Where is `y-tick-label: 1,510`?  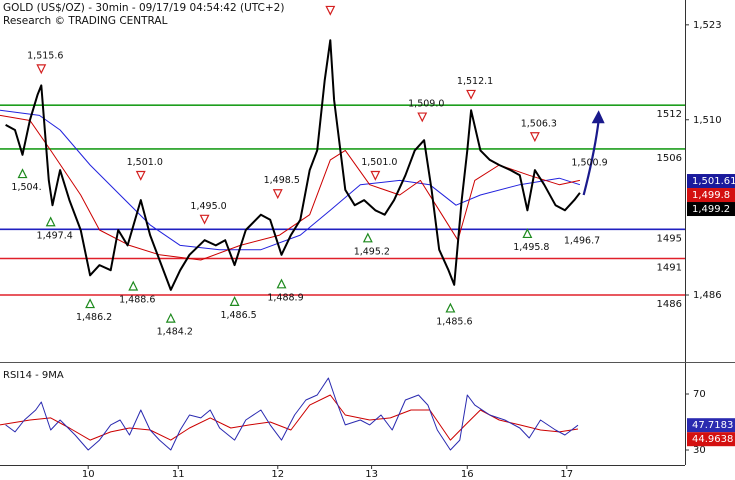 y-tick-label: 1,510 is located at coordinates (707, 120).